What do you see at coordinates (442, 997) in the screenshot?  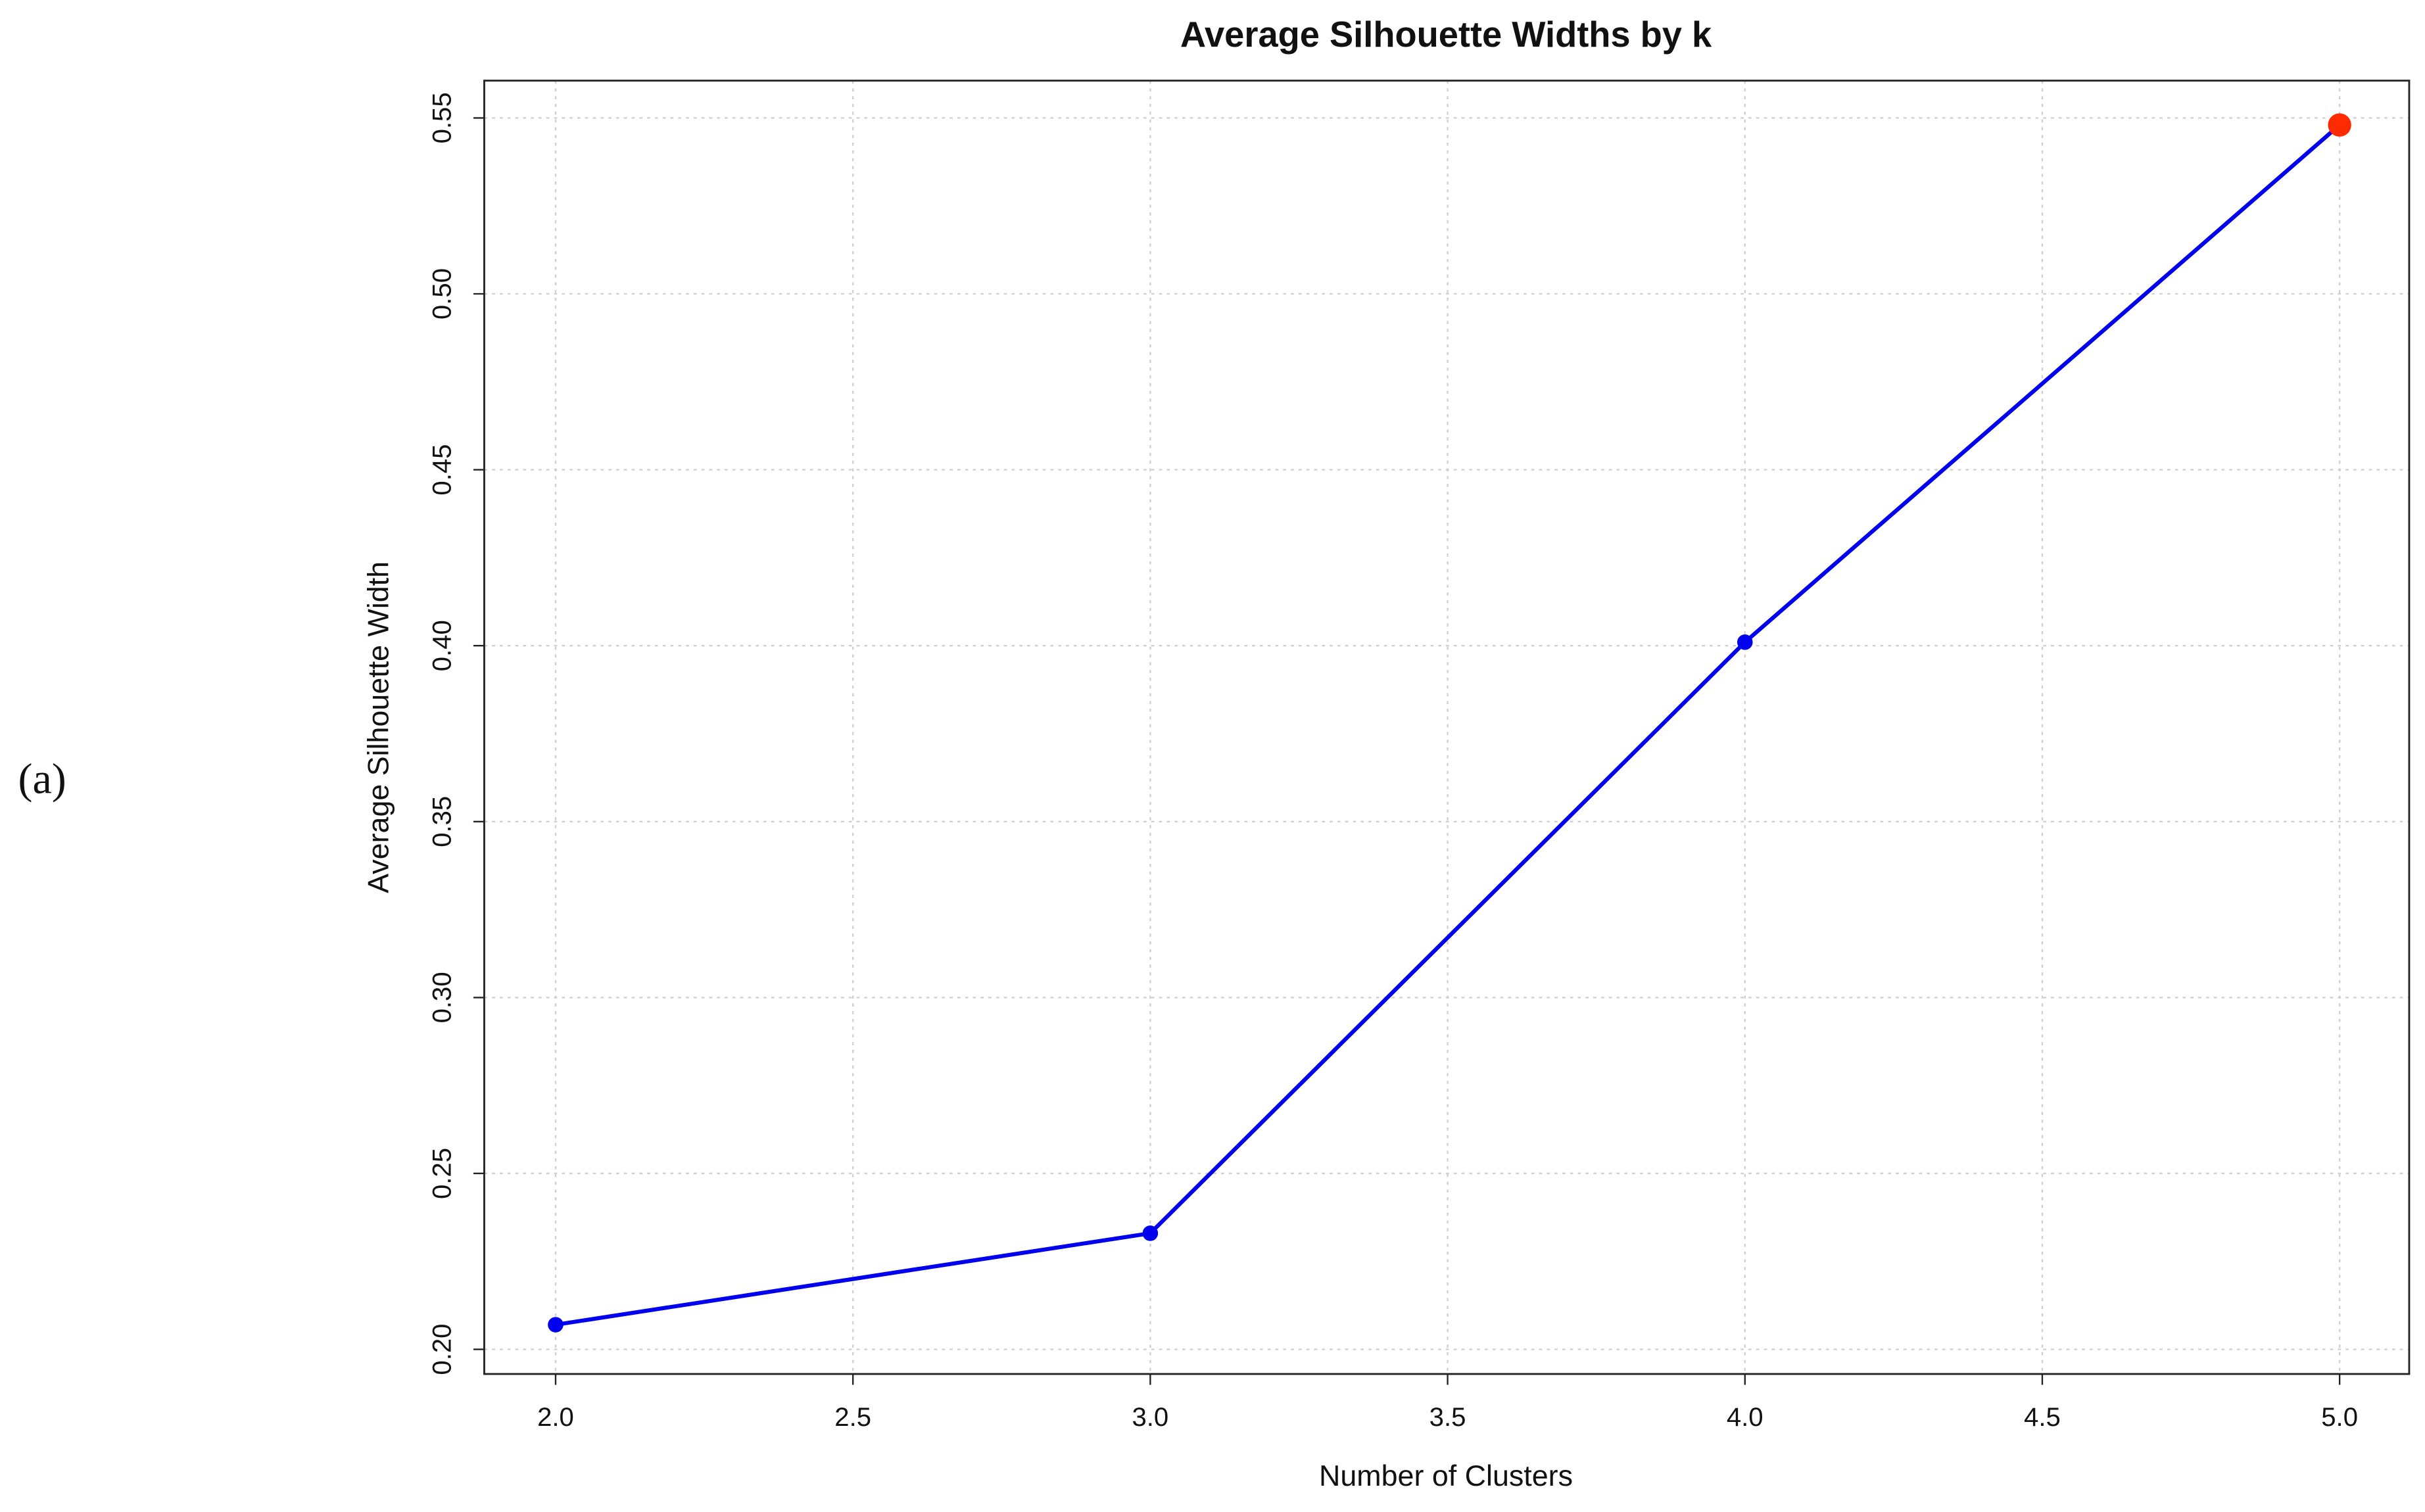 I see `y-tick-label: 0.30` at bounding box center [442, 997].